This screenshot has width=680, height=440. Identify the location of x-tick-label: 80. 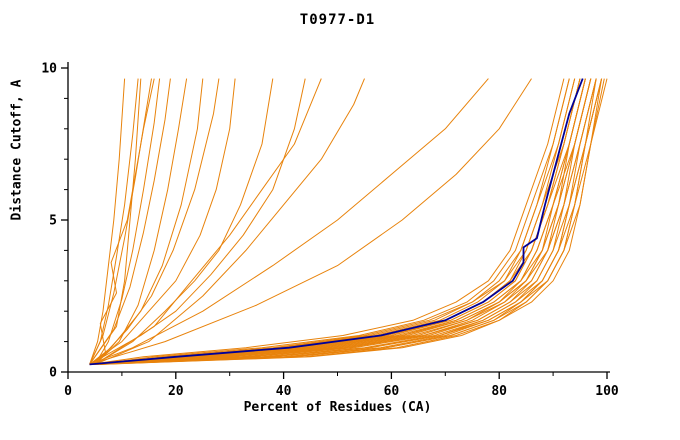
(499, 391).